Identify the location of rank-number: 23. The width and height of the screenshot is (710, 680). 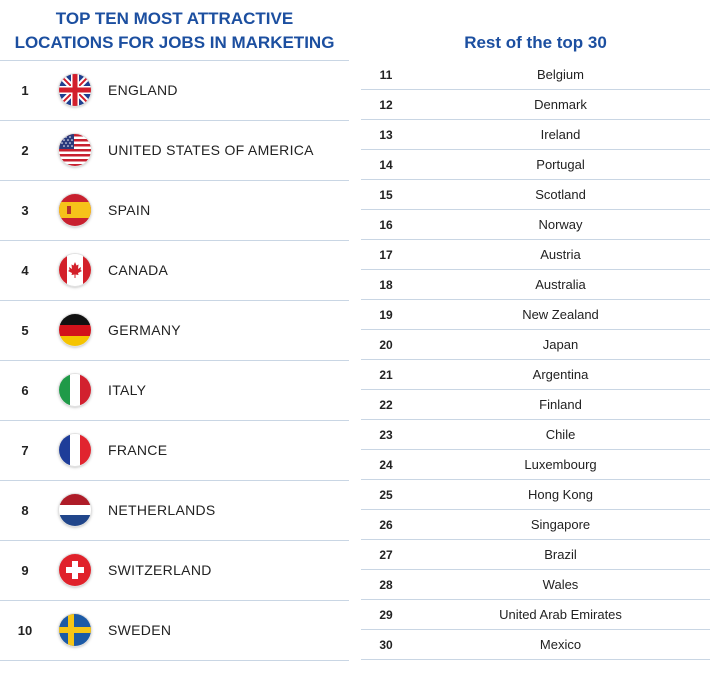
(386, 435).